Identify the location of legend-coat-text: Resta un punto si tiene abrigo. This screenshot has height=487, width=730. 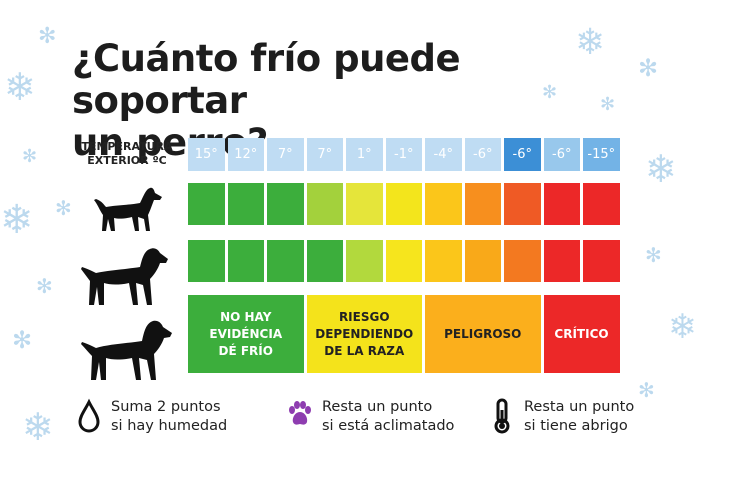
(579, 416).